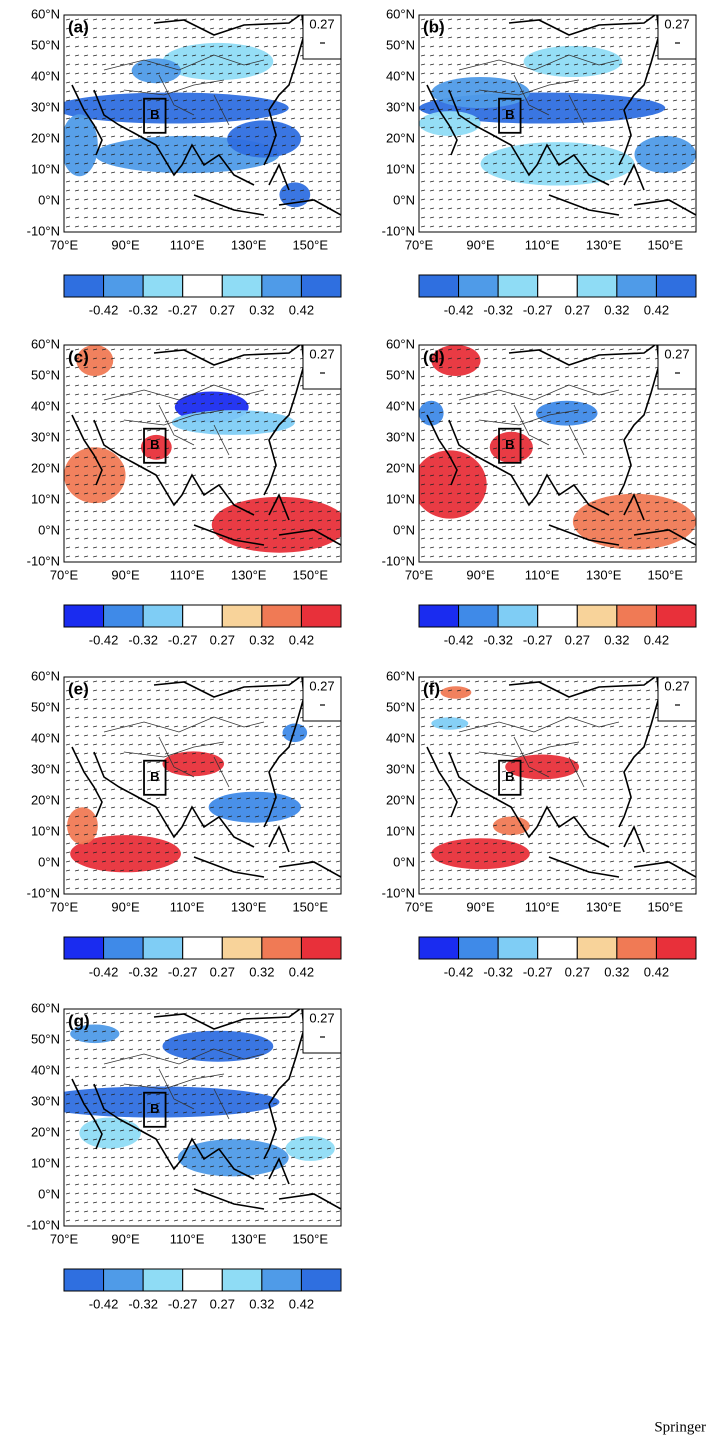 The height and width of the screenshot is (1444, 712). What do you see at coordinates (431, 688) in the screenshot?
I see `panel-label: (f)` at bounding box center [431, 688].